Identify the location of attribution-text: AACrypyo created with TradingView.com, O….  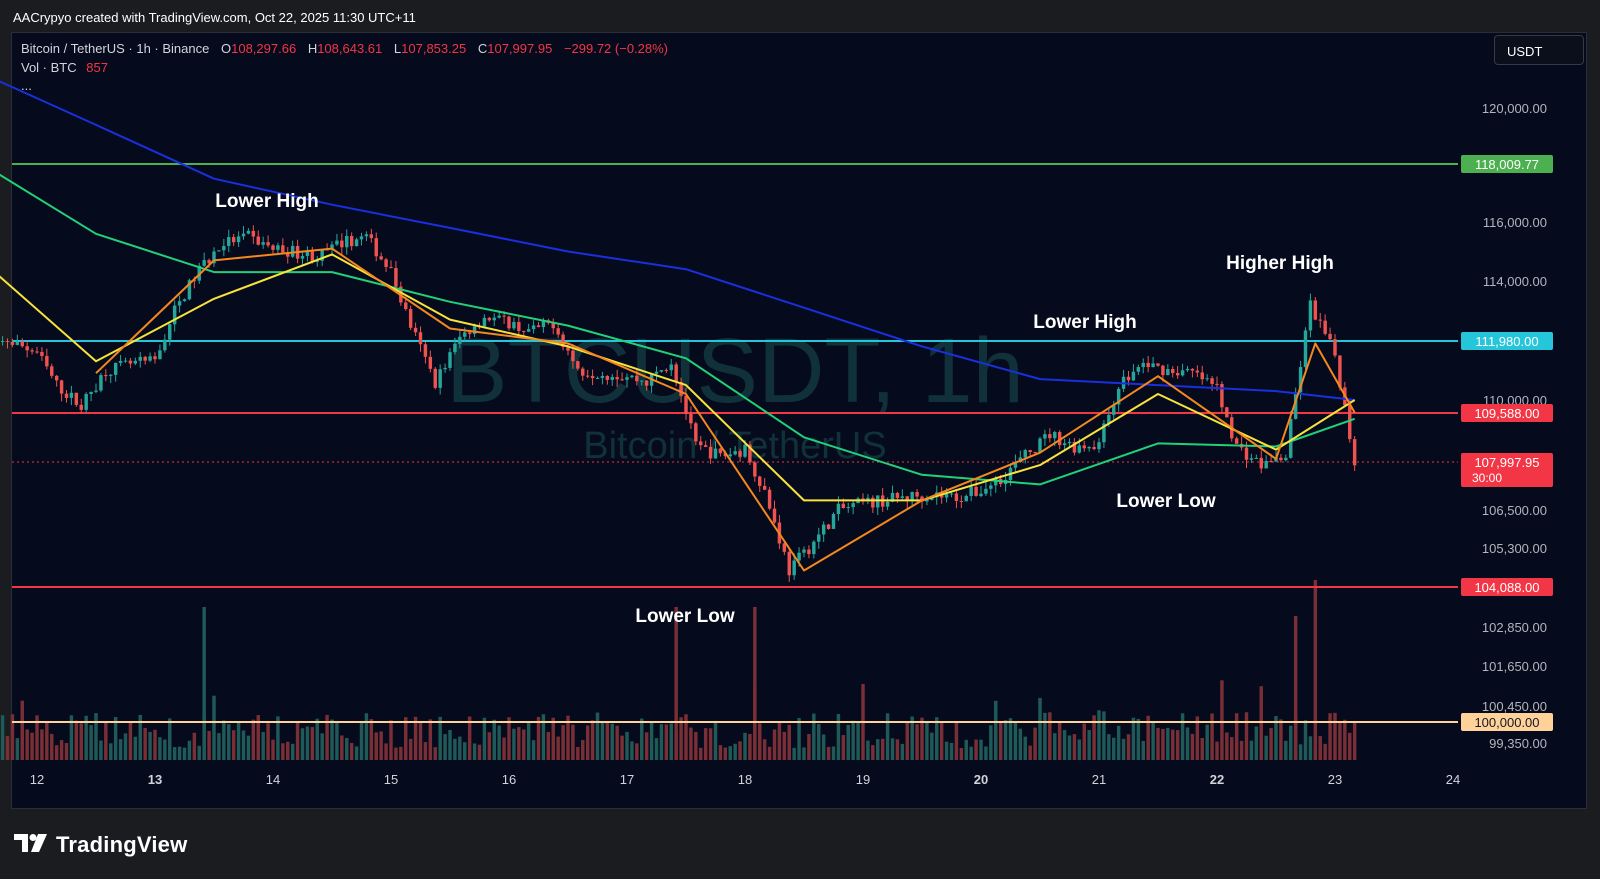
(214, 17).